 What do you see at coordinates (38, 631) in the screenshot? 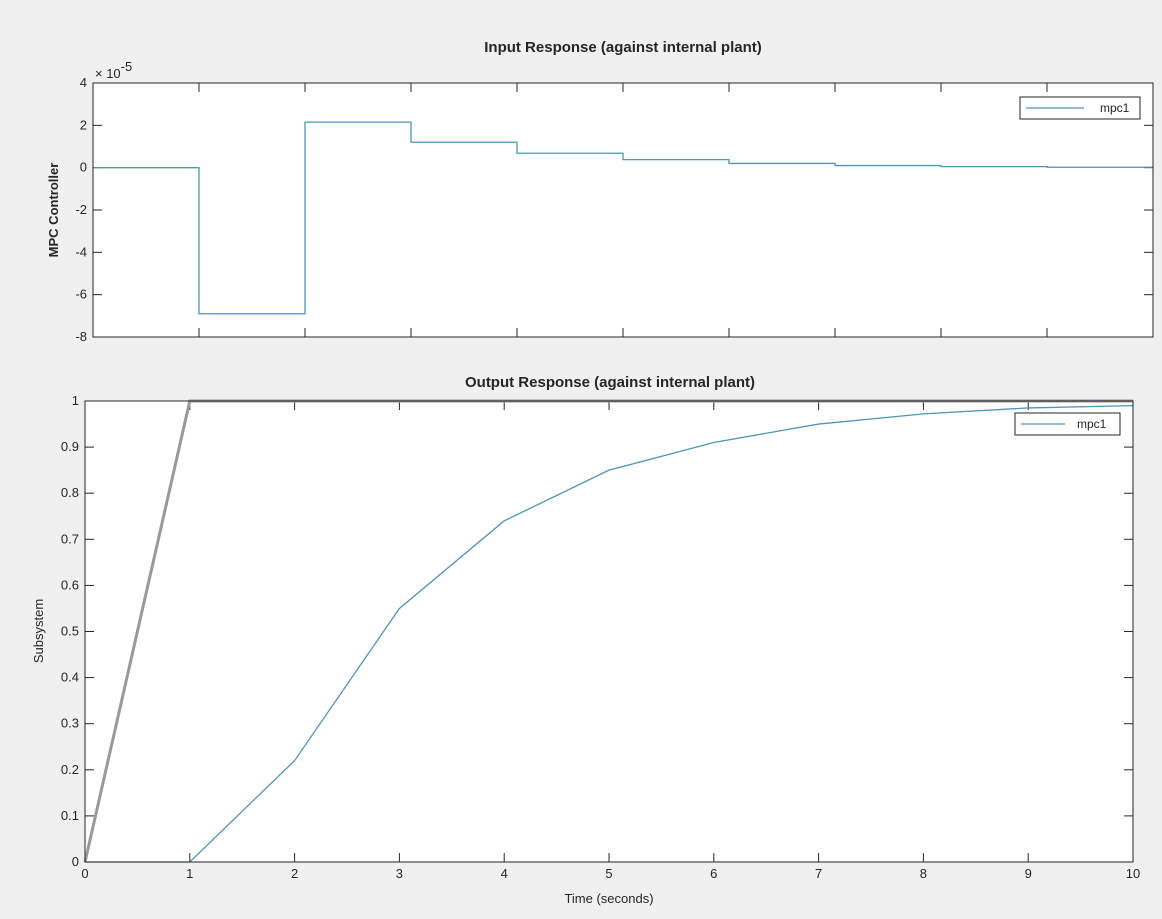
I see `output-ylabel: Subsystem` at bounding box center [38, 631].